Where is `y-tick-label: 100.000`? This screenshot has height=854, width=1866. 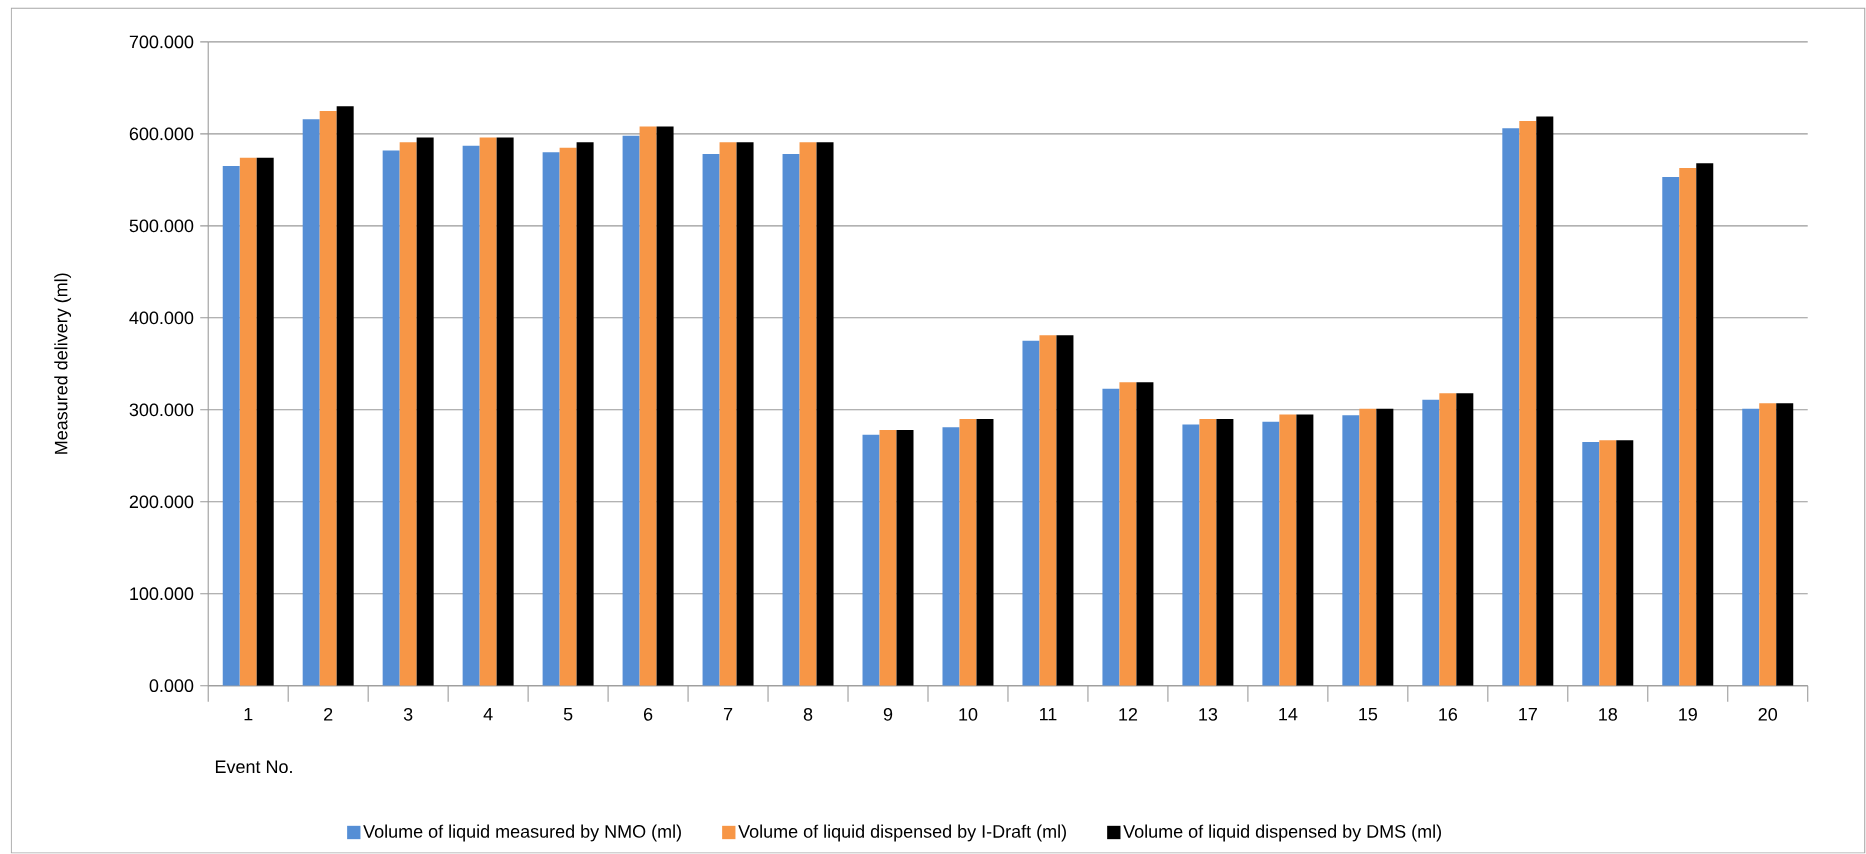 y-tick-label: 100.000 is located at coordinates (162, 593).